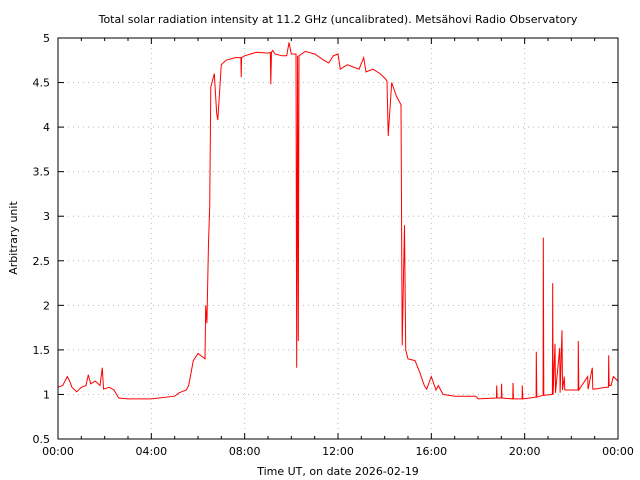 This screenshot has width=640, height=480. Describe the element at coordinates (46, 38) in the screenshot. I see `y-tick-label: 5` at that location.